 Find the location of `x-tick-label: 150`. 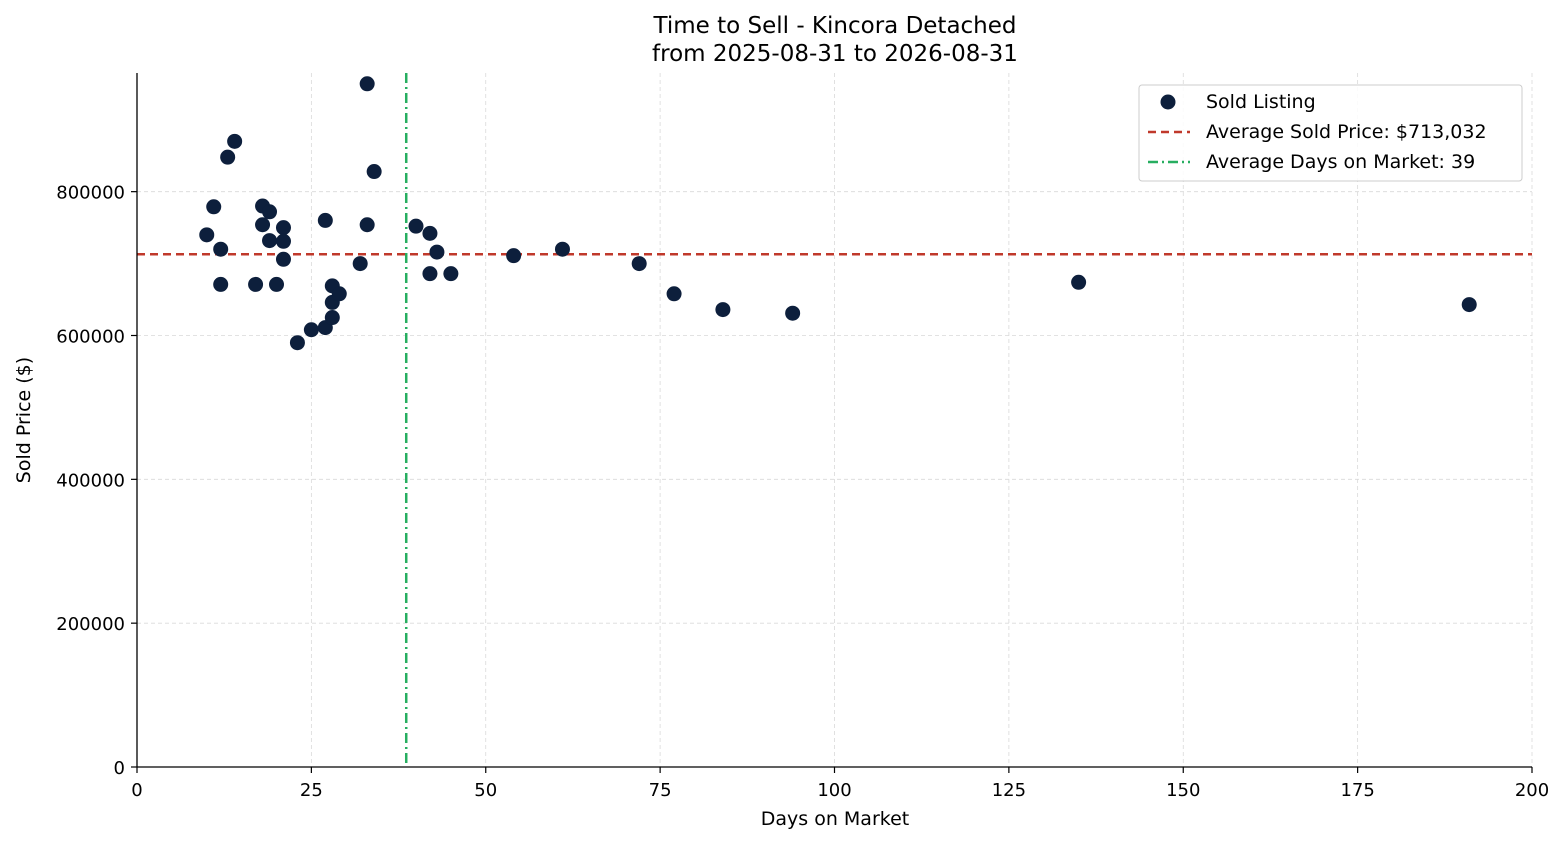

x-tick-label: 150 is located at coordinates (1183, 790).